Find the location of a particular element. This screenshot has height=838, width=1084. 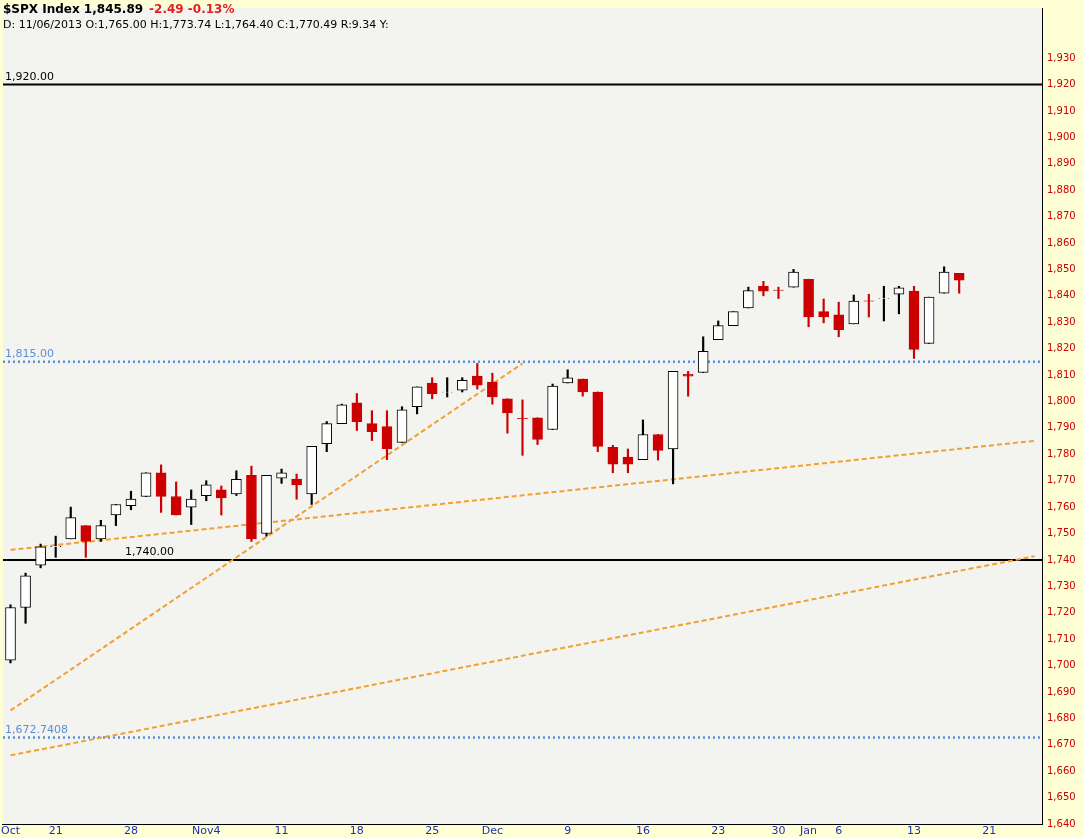

y-tick-label: 1,790 is located at coordinates (1061, 427).